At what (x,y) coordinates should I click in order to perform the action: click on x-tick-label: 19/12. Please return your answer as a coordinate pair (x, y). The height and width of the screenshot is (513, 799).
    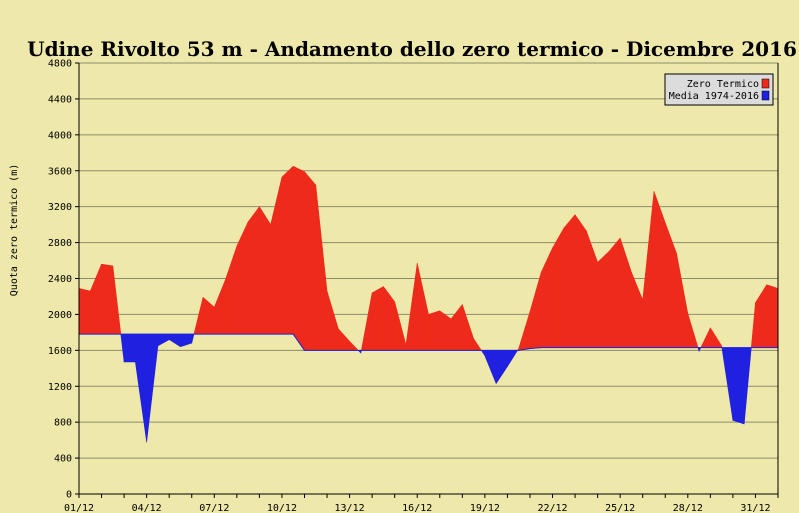
    Looking at the image, I should click on (485, 508).